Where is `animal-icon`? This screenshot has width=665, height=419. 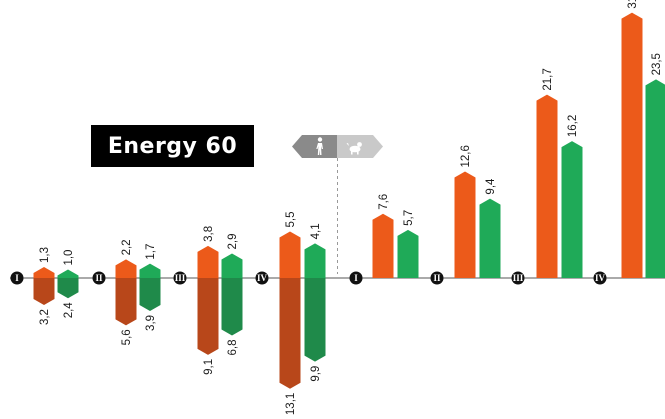
animal-icon is located at coordinates (354, 148).